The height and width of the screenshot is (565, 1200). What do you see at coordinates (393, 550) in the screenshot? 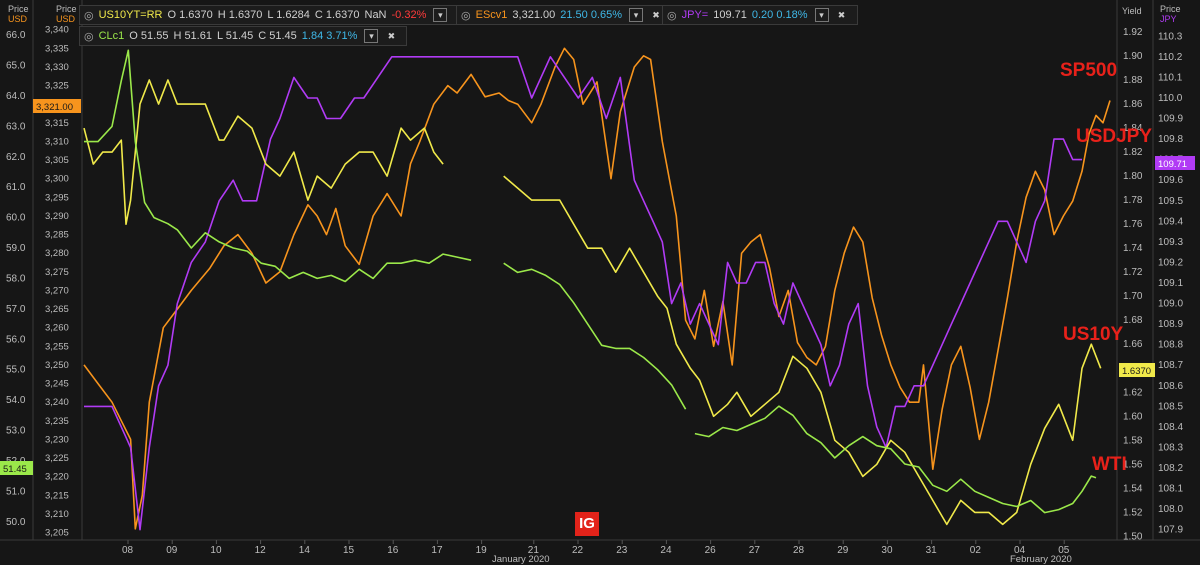
I see `x-tick-label: 16` at bounding box center [393, 550].